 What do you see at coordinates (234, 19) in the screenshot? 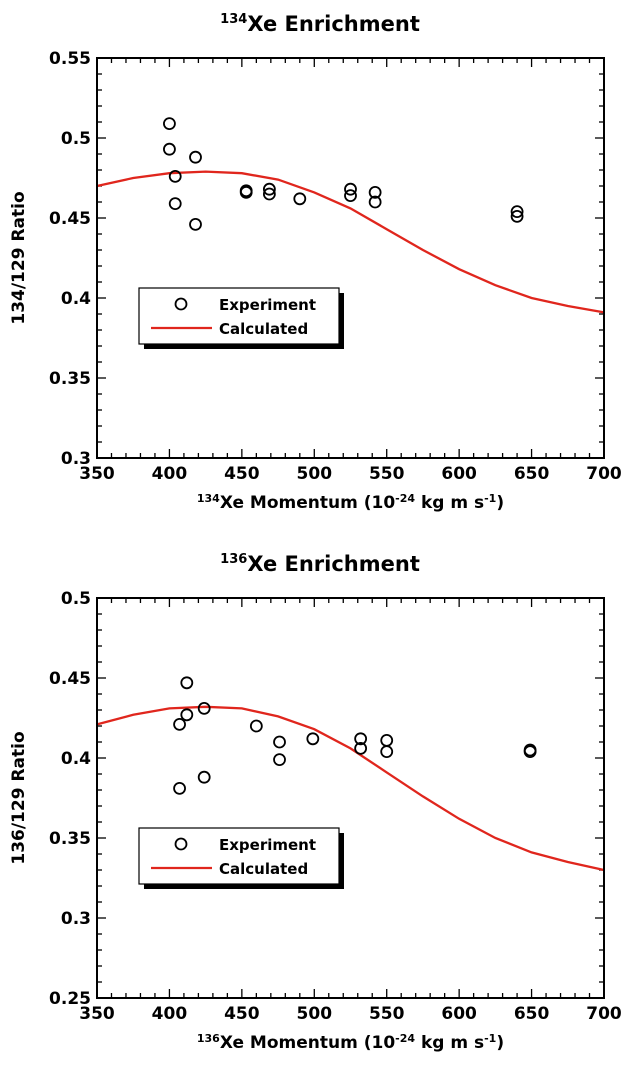
I see `chart-title-isotope: 134` at bounding box center [234, 19].